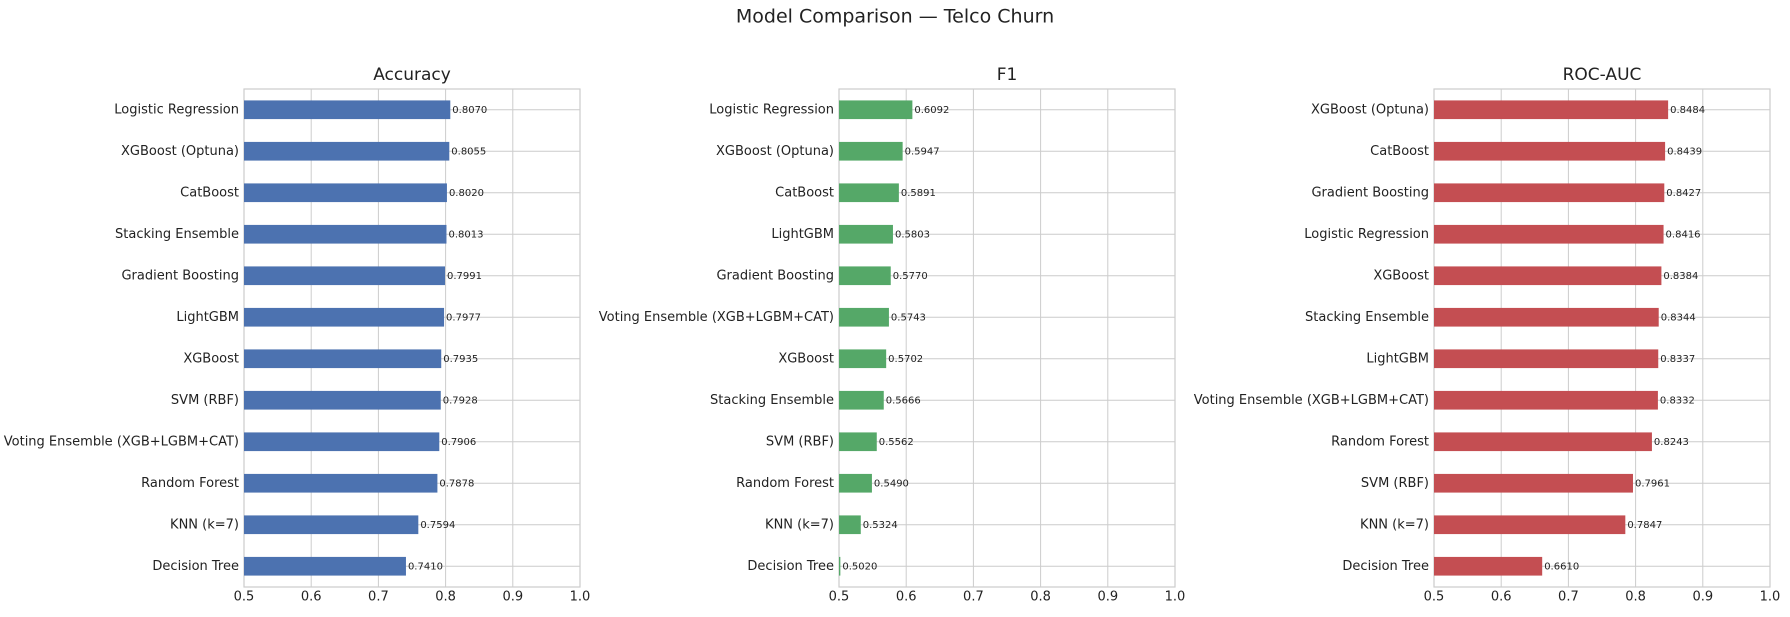 This screenshot has width=1790, height=617. I want to click on value-label: 0.6092, so click(931, 110).